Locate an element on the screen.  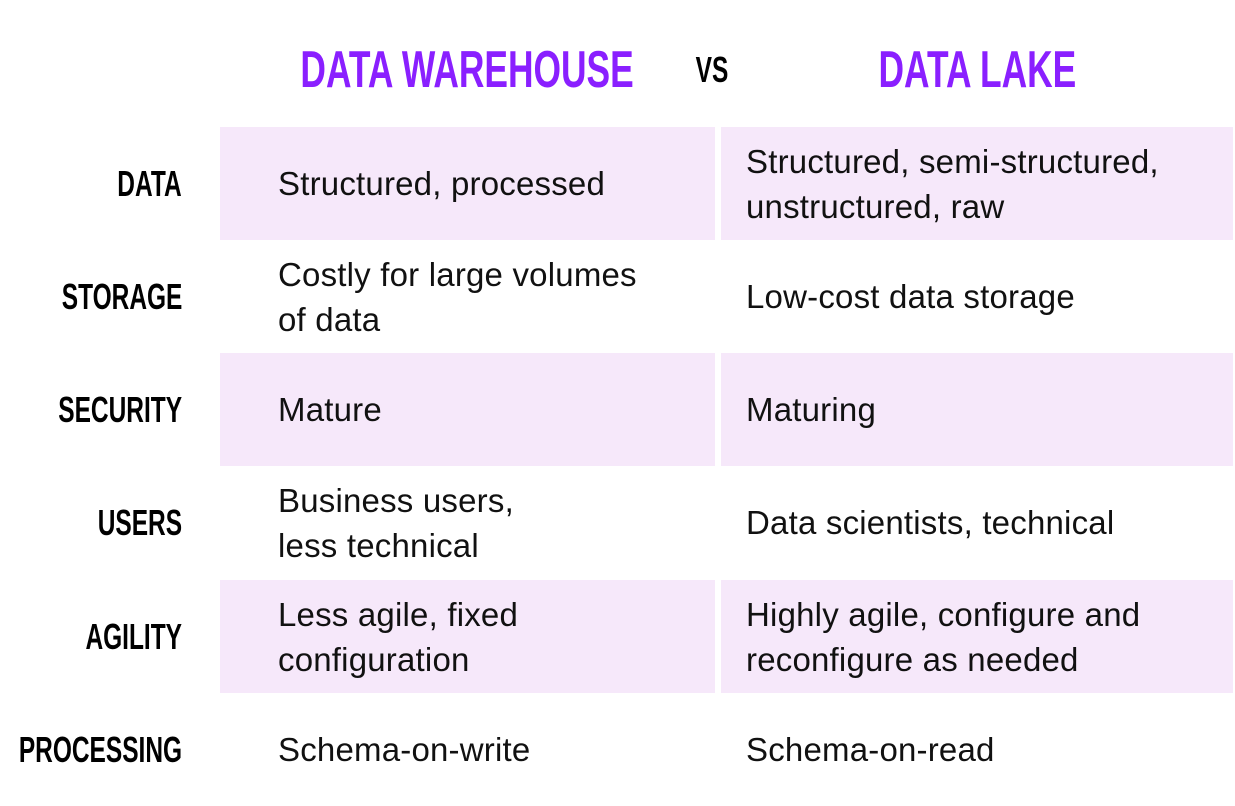
warehouse-cell: Structured, processed is located at coordinates (467, 183).